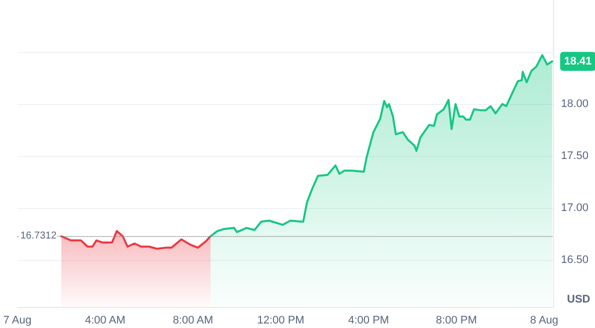 The height and width of the screenshot is (328, 595). What do you see at coordinates (575, 104) in the screenshot?
I see `y-tick-label: 18.00` at bounding box center [575, 104].